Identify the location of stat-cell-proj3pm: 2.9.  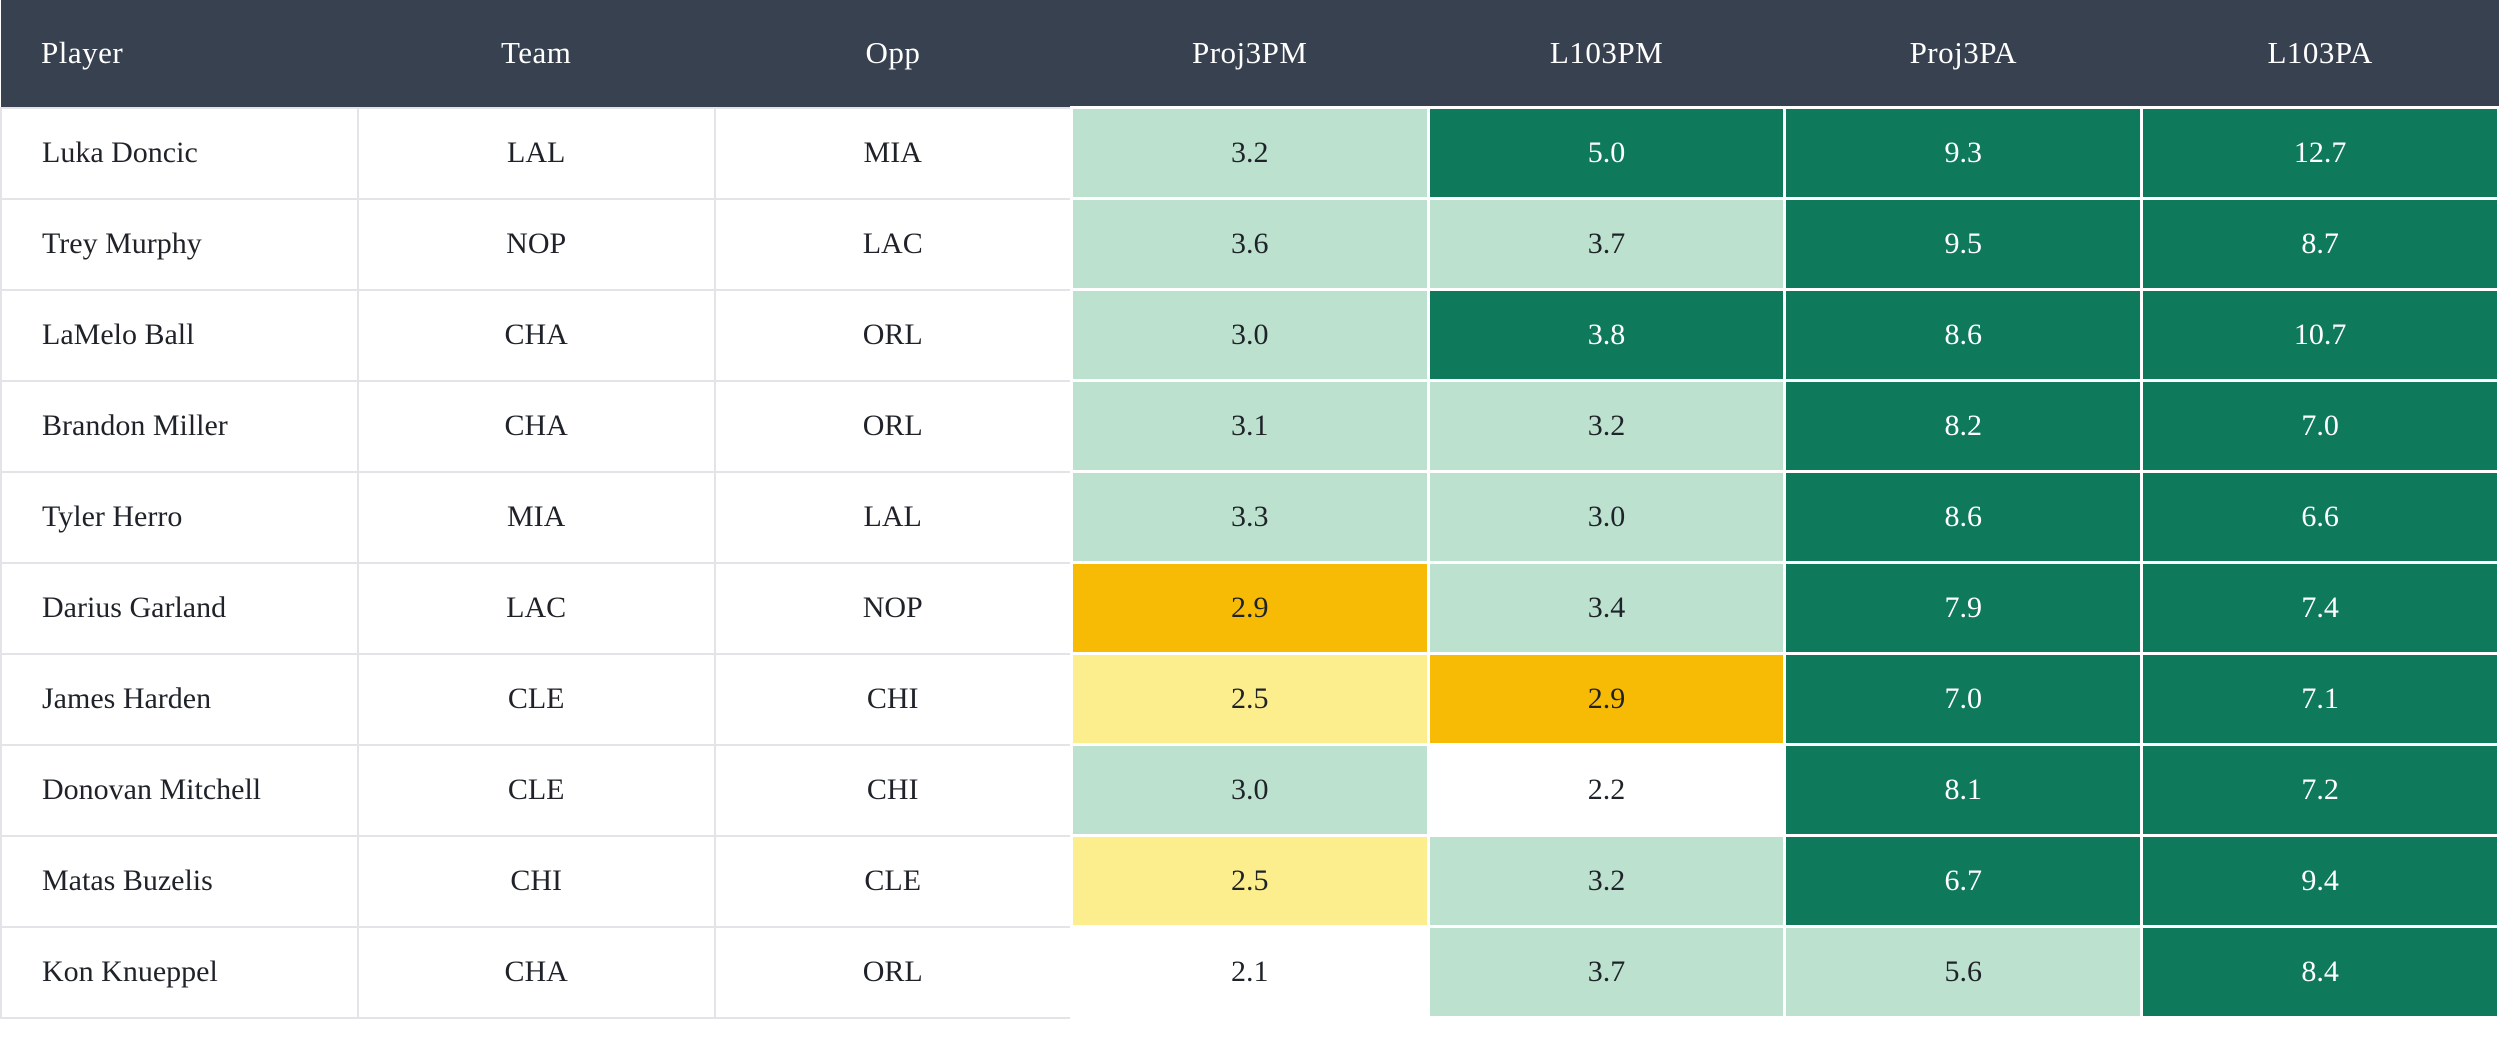
(1249, 608).